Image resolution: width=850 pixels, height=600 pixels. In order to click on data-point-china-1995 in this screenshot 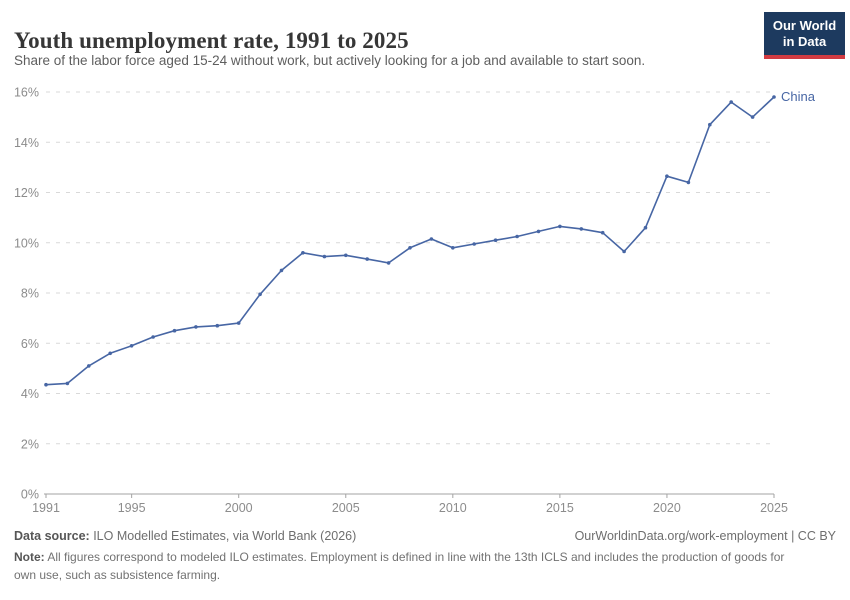, I will do `click(131, 346)`.